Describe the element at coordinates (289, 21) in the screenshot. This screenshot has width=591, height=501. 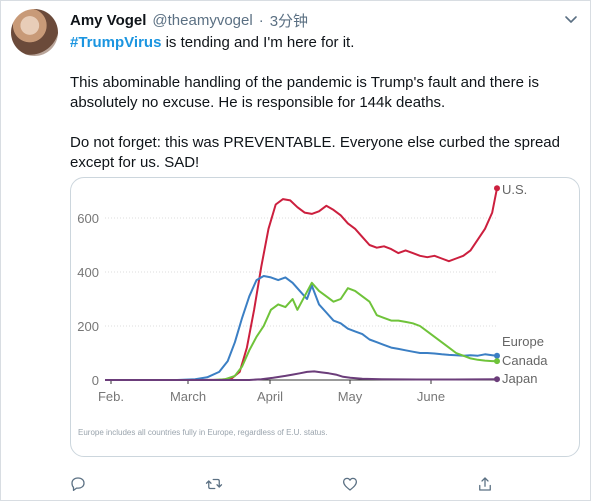
I see `tweet-time: 3分钟` at that location.